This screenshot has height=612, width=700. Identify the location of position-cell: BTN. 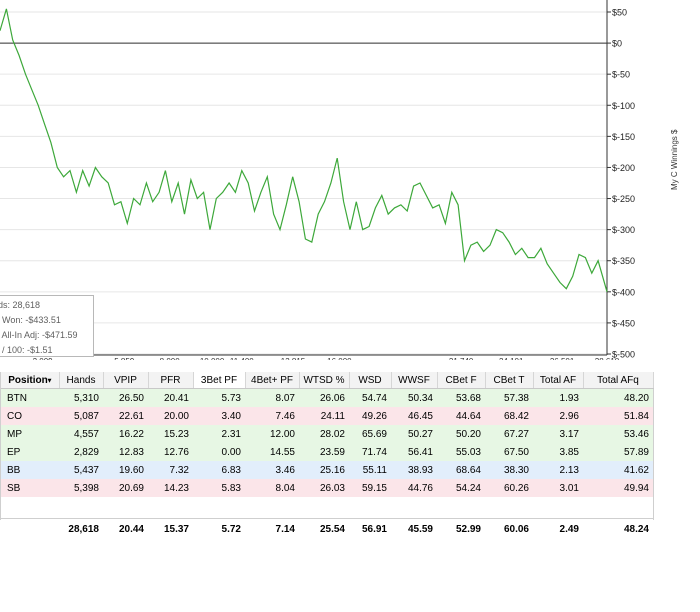
(30, 397).